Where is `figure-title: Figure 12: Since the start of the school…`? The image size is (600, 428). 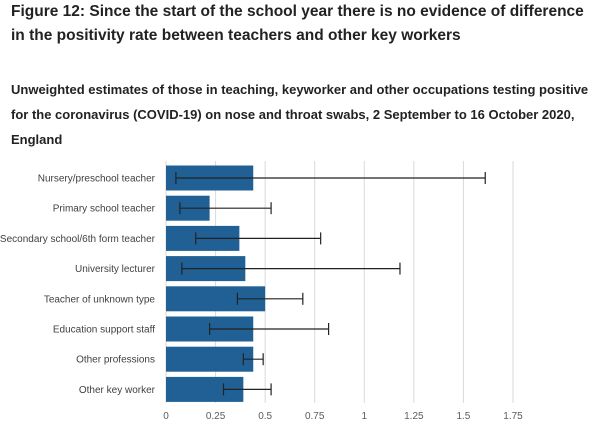 figure-title: Figure 12: Since the start of the school… is located at coordinates (297, 23).